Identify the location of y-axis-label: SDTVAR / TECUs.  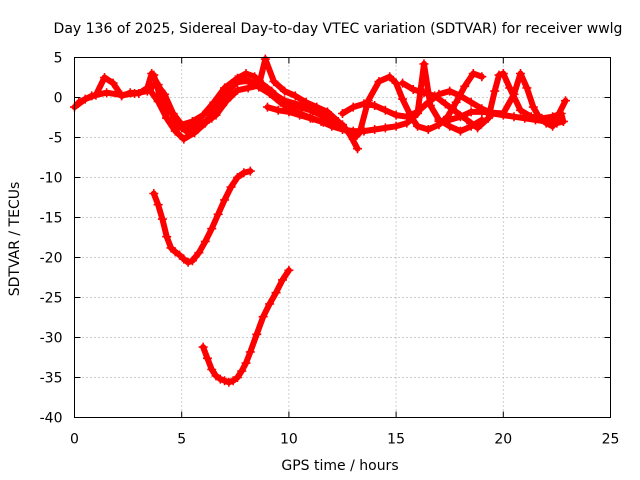
(15, 239).